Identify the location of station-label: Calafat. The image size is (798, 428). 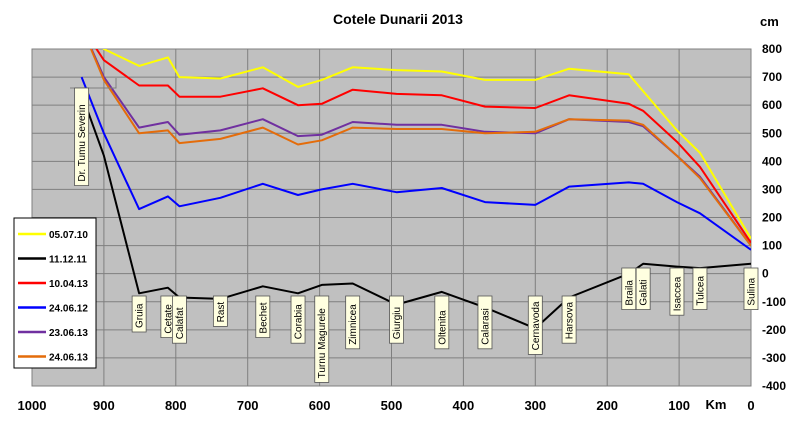
(179, 319).